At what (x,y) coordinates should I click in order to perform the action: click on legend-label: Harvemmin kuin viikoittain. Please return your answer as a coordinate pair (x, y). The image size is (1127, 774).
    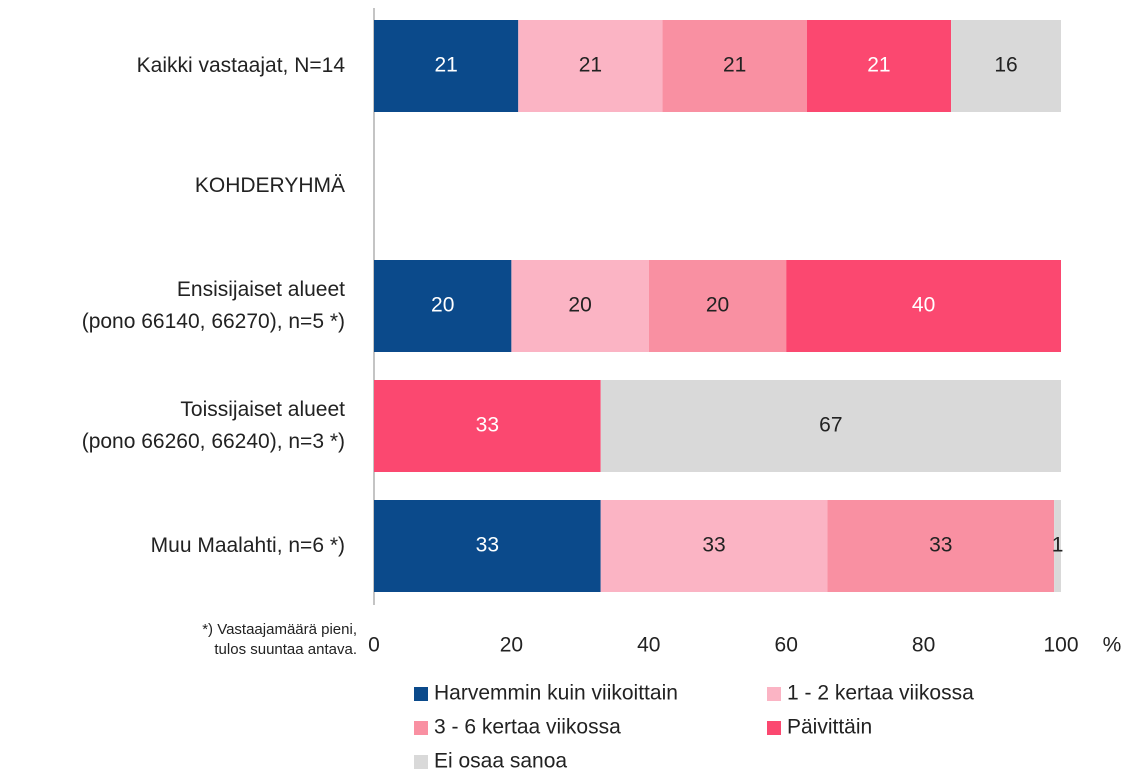
    Looking at the image, I should click on (556, 693).